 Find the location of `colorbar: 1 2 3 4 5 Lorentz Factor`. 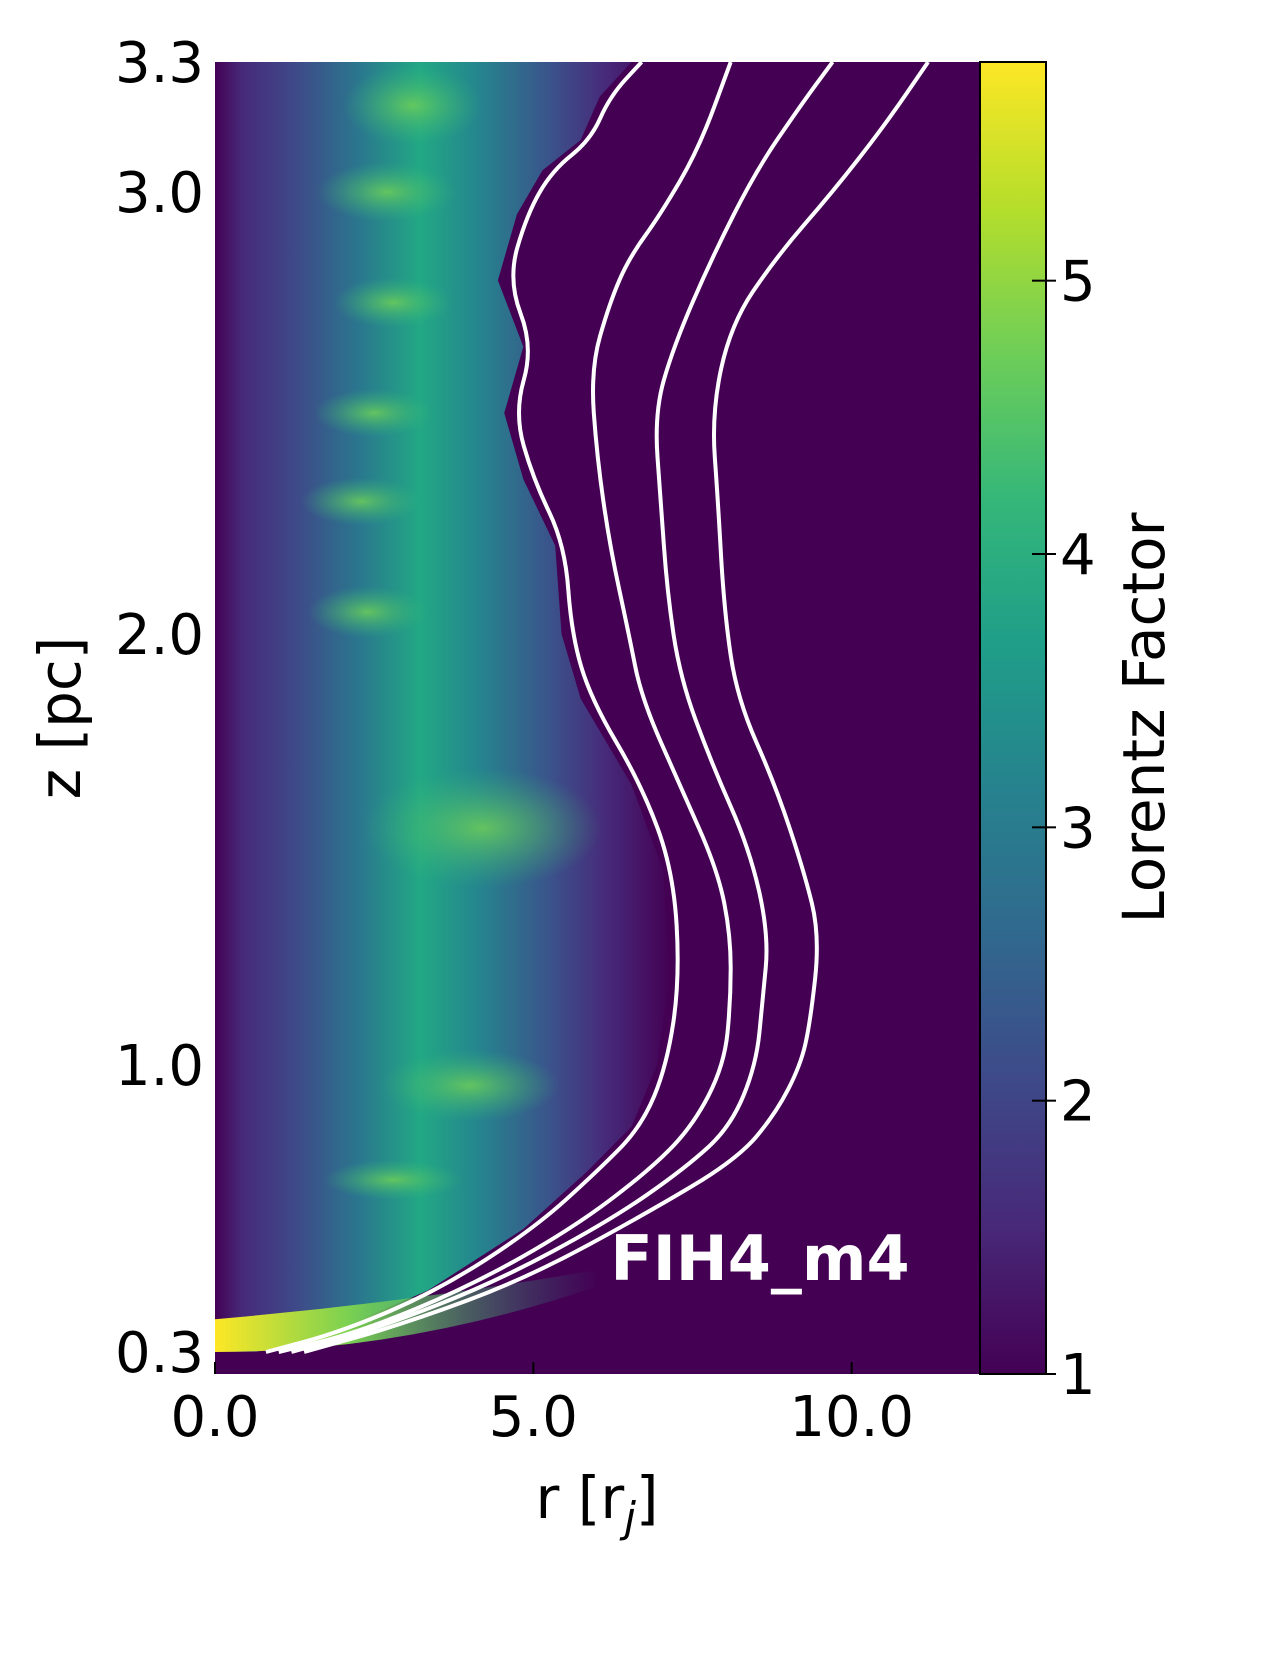

colorbar: 1 2 3 4 5 Lorentz Factor is located at coordinates (1078, 734).